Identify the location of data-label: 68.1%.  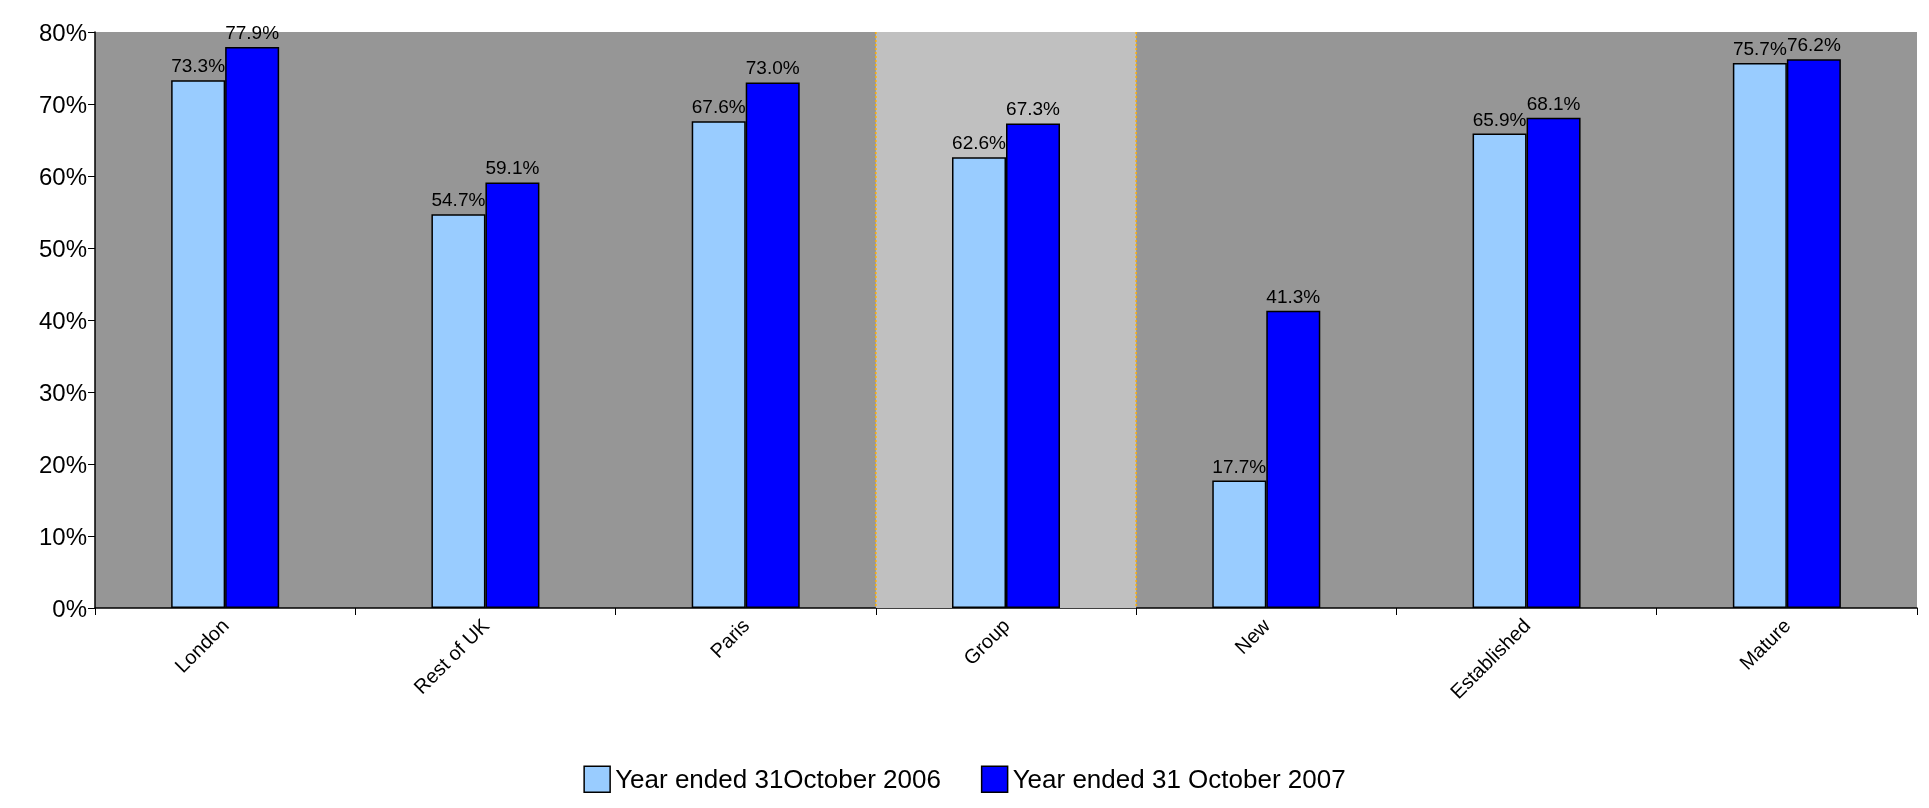
(1553, 103).